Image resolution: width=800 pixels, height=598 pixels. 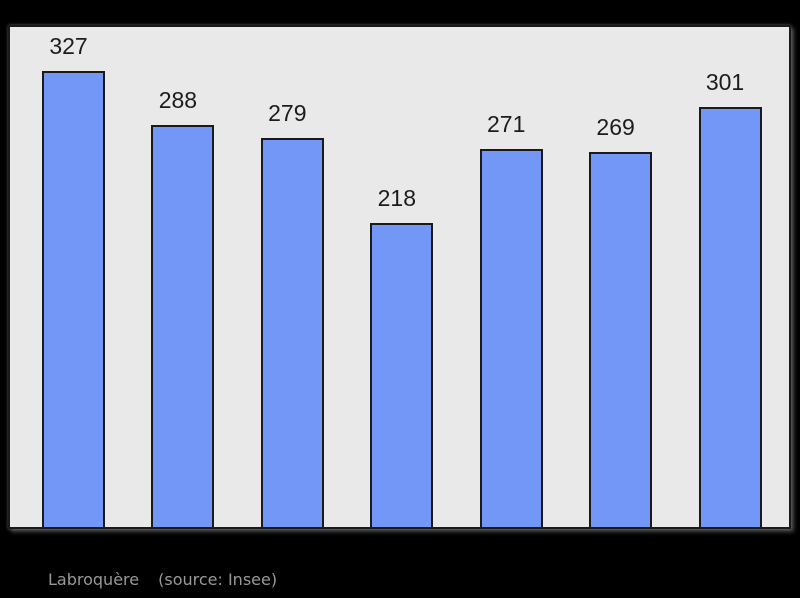 What do you see at coordinates (68, 46) in the screenshot?
I see `bar-value-label: 327` at bounding box center [68, 46].